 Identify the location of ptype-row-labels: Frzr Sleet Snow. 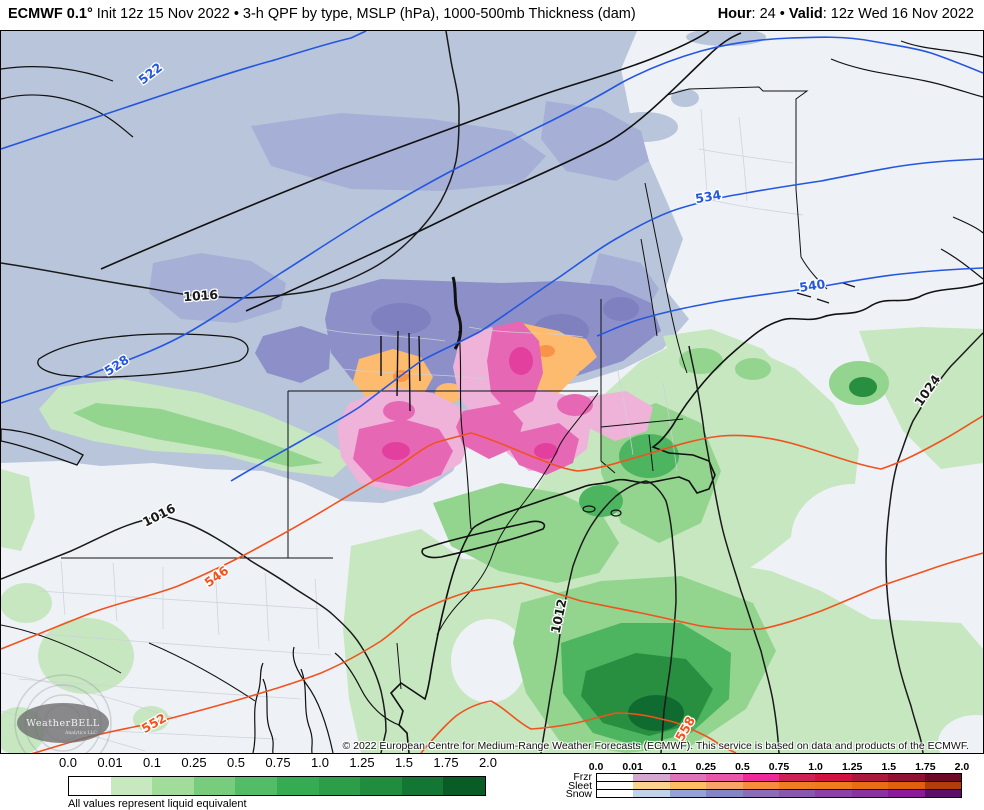
(555, 786).